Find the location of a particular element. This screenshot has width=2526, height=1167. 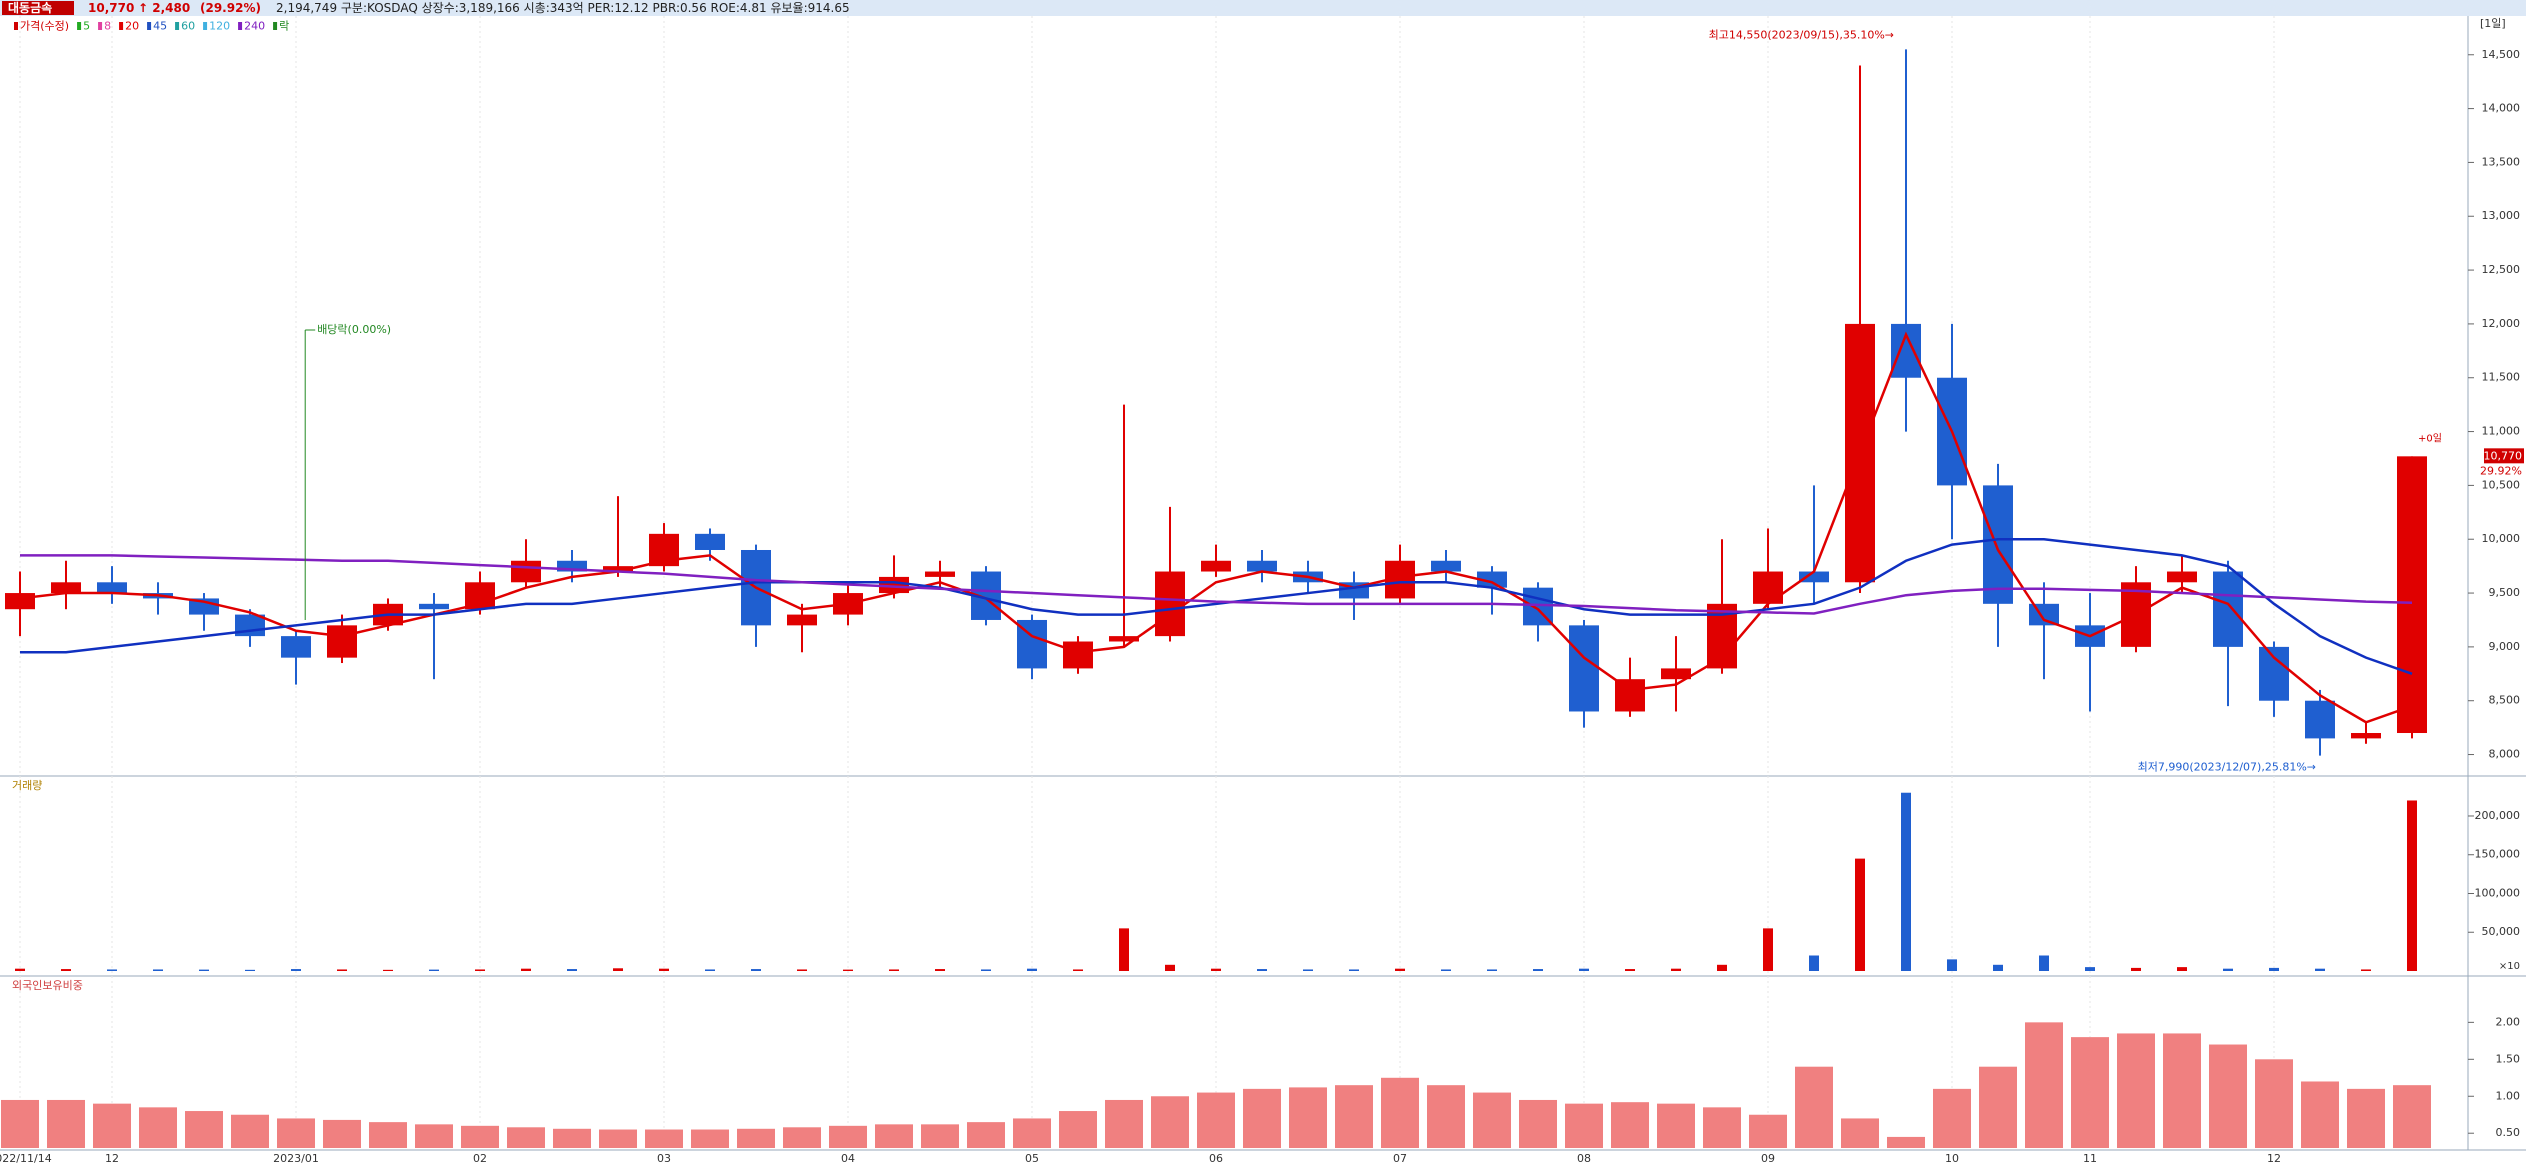

high-annotation: 최고14,550(2023/09/15),35.10%→ is located at coordinates (1801, 34).